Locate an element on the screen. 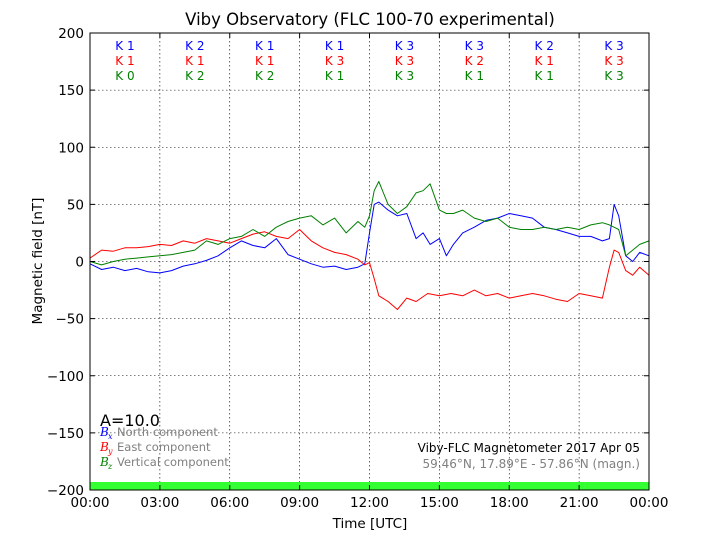 The image size is (720, 540). legend-subscript: z is located at coordinates (110, 466).